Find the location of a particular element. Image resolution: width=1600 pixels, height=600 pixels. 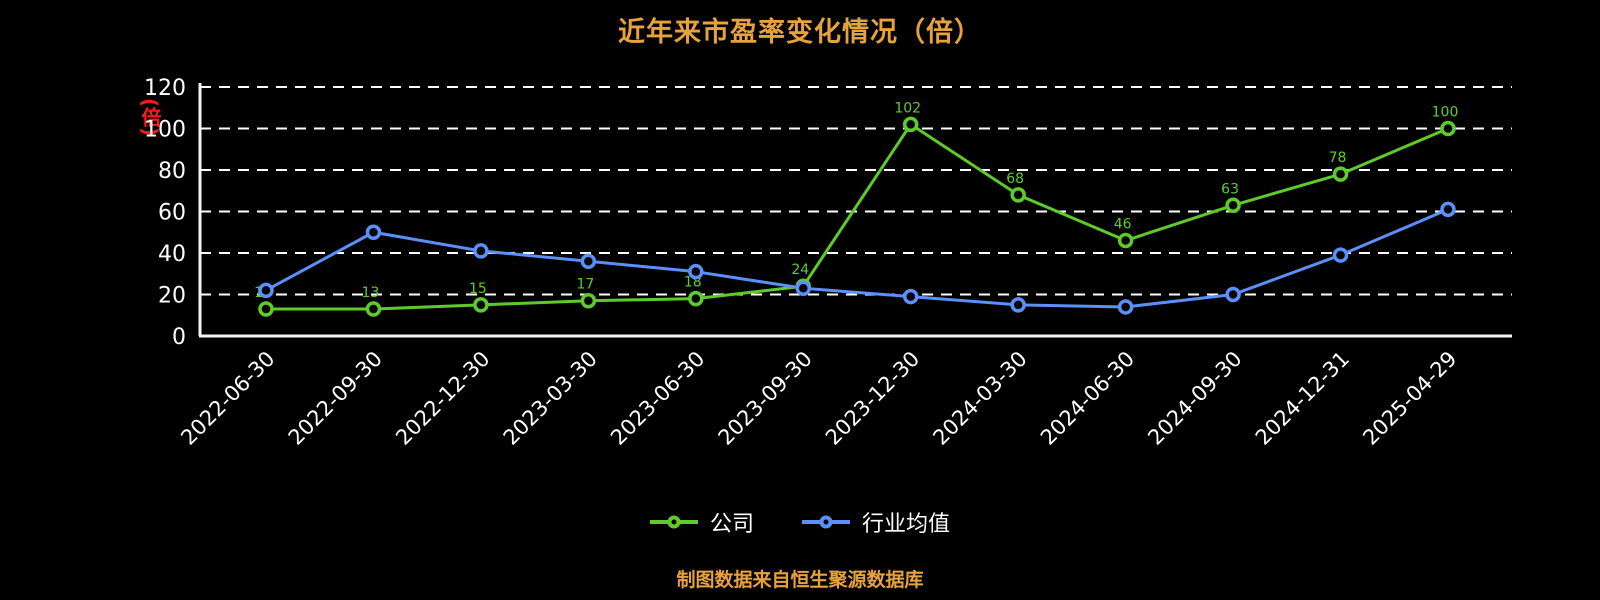

y-tick-label: 0 is located at coordinates (179, 337).